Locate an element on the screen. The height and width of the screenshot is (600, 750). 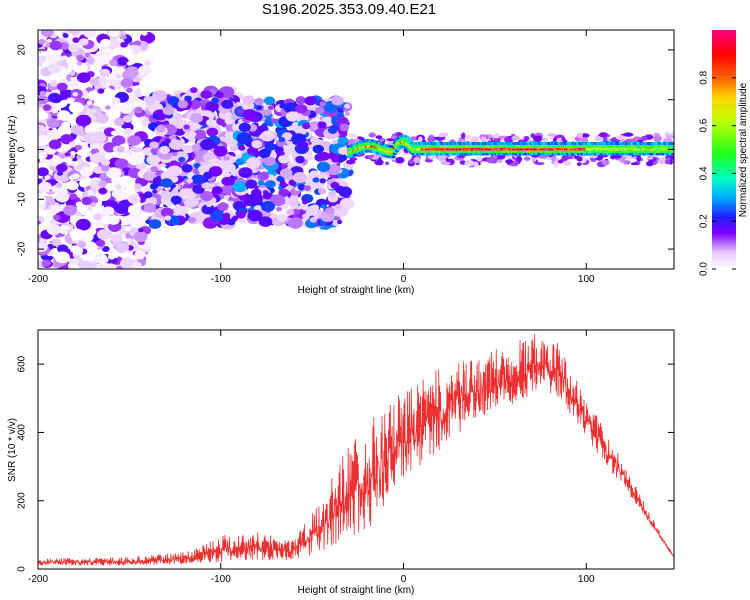
snr-x-tick-label: -200 is located at coordinates (38, 579).